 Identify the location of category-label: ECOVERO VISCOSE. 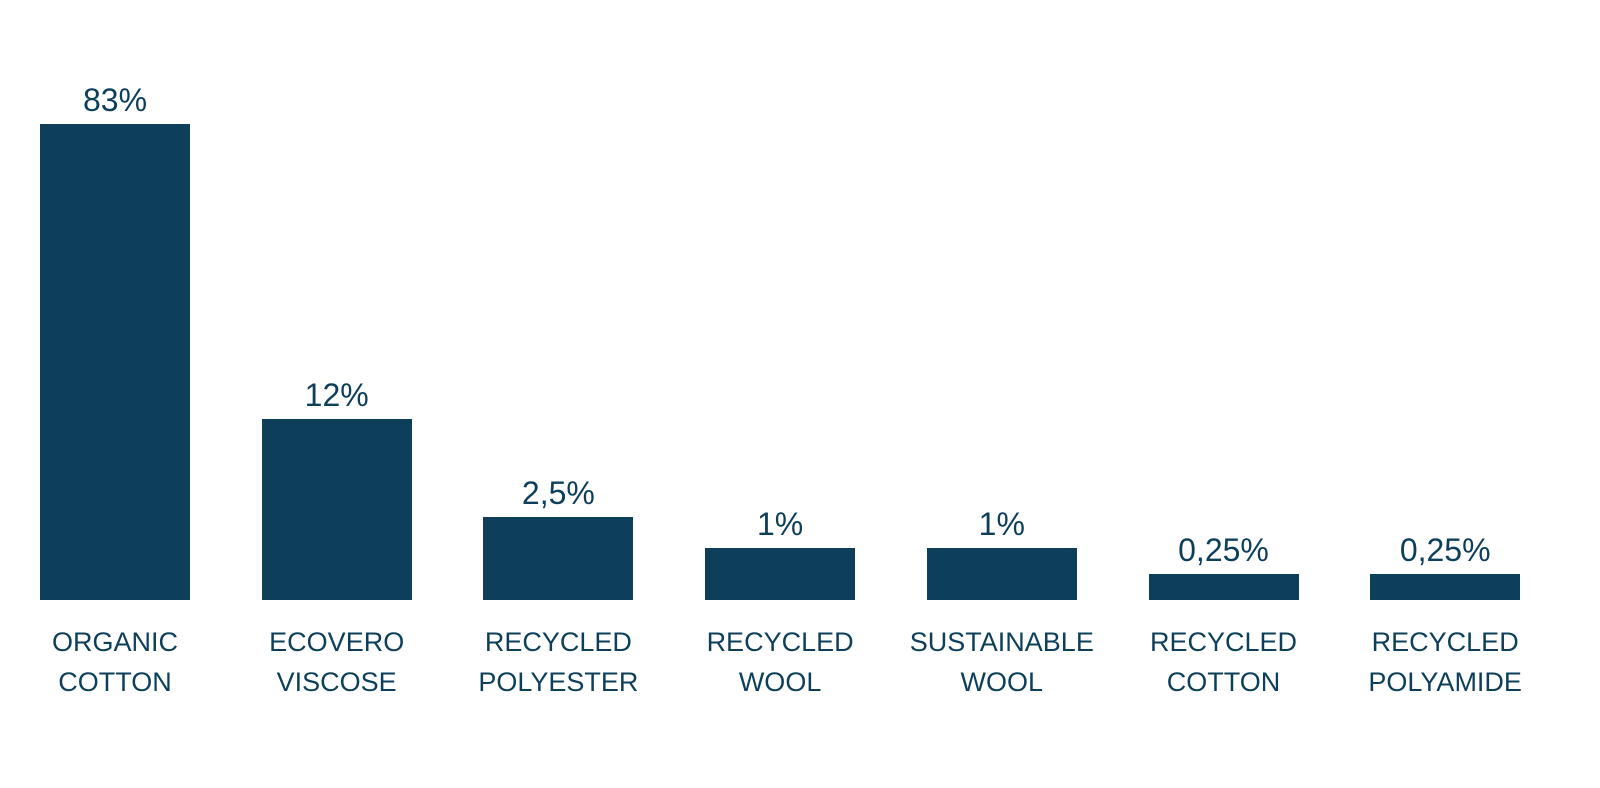
(337, 662).